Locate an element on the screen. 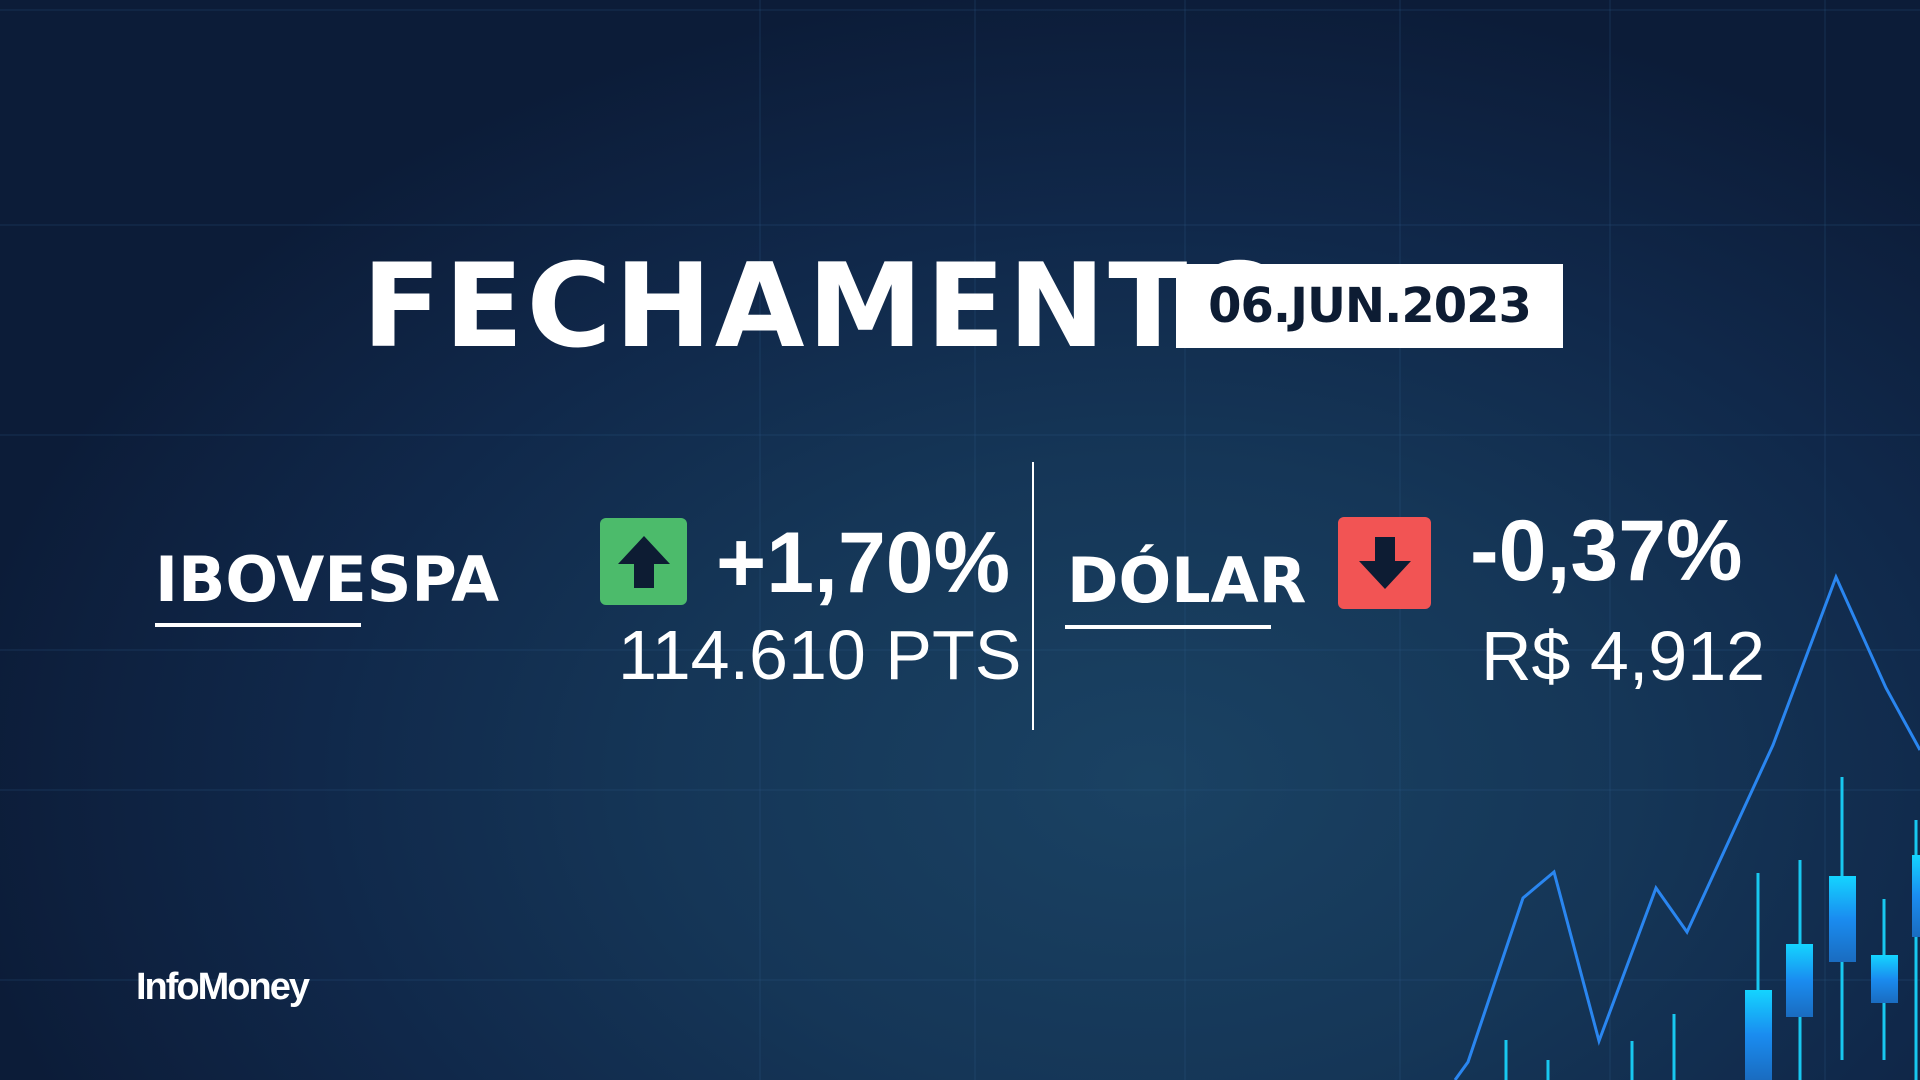 This screenshot has width=1920, height=1080. date-text: 06.JUN.2023 is located at coordinates (1370, 306).